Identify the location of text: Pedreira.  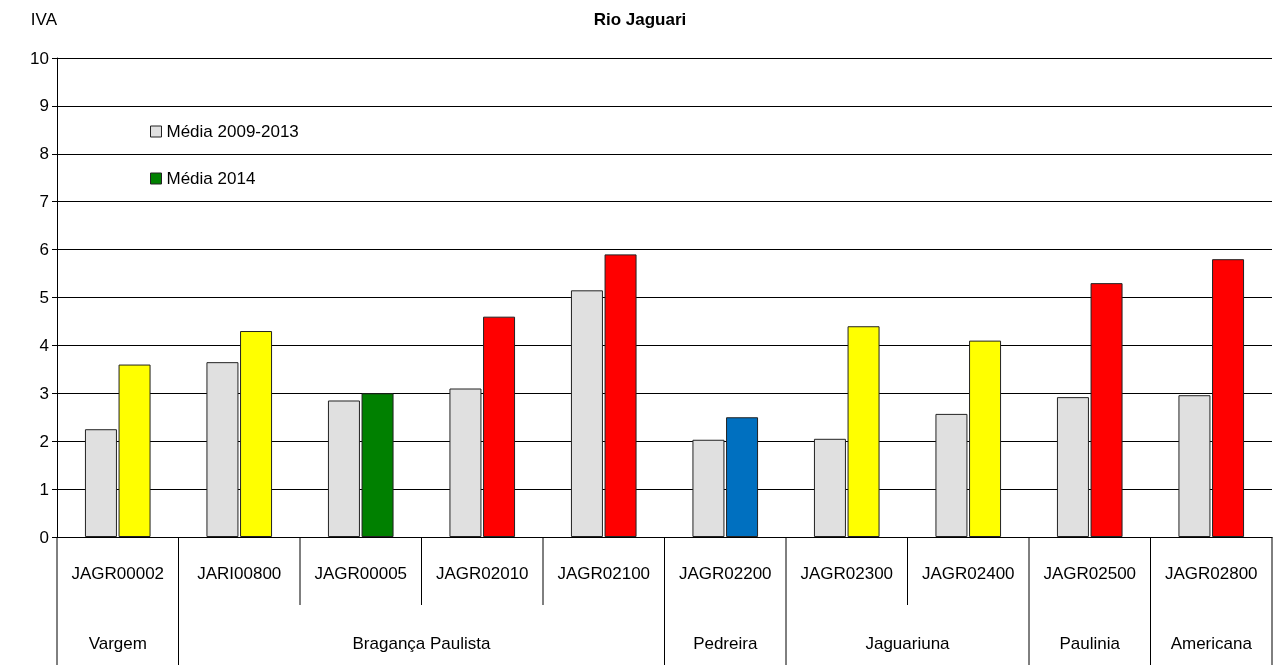
(725, 643).